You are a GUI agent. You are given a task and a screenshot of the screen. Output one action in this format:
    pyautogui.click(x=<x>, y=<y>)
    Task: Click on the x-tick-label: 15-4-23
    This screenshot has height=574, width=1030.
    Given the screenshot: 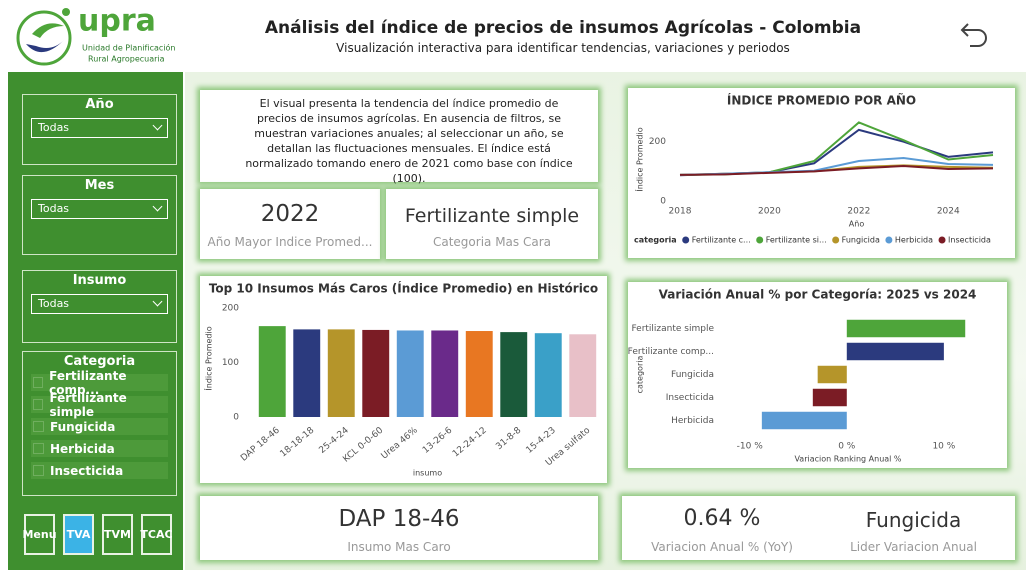 What is the action you would take?
    pyautogui.click(x=540, y=441)
    